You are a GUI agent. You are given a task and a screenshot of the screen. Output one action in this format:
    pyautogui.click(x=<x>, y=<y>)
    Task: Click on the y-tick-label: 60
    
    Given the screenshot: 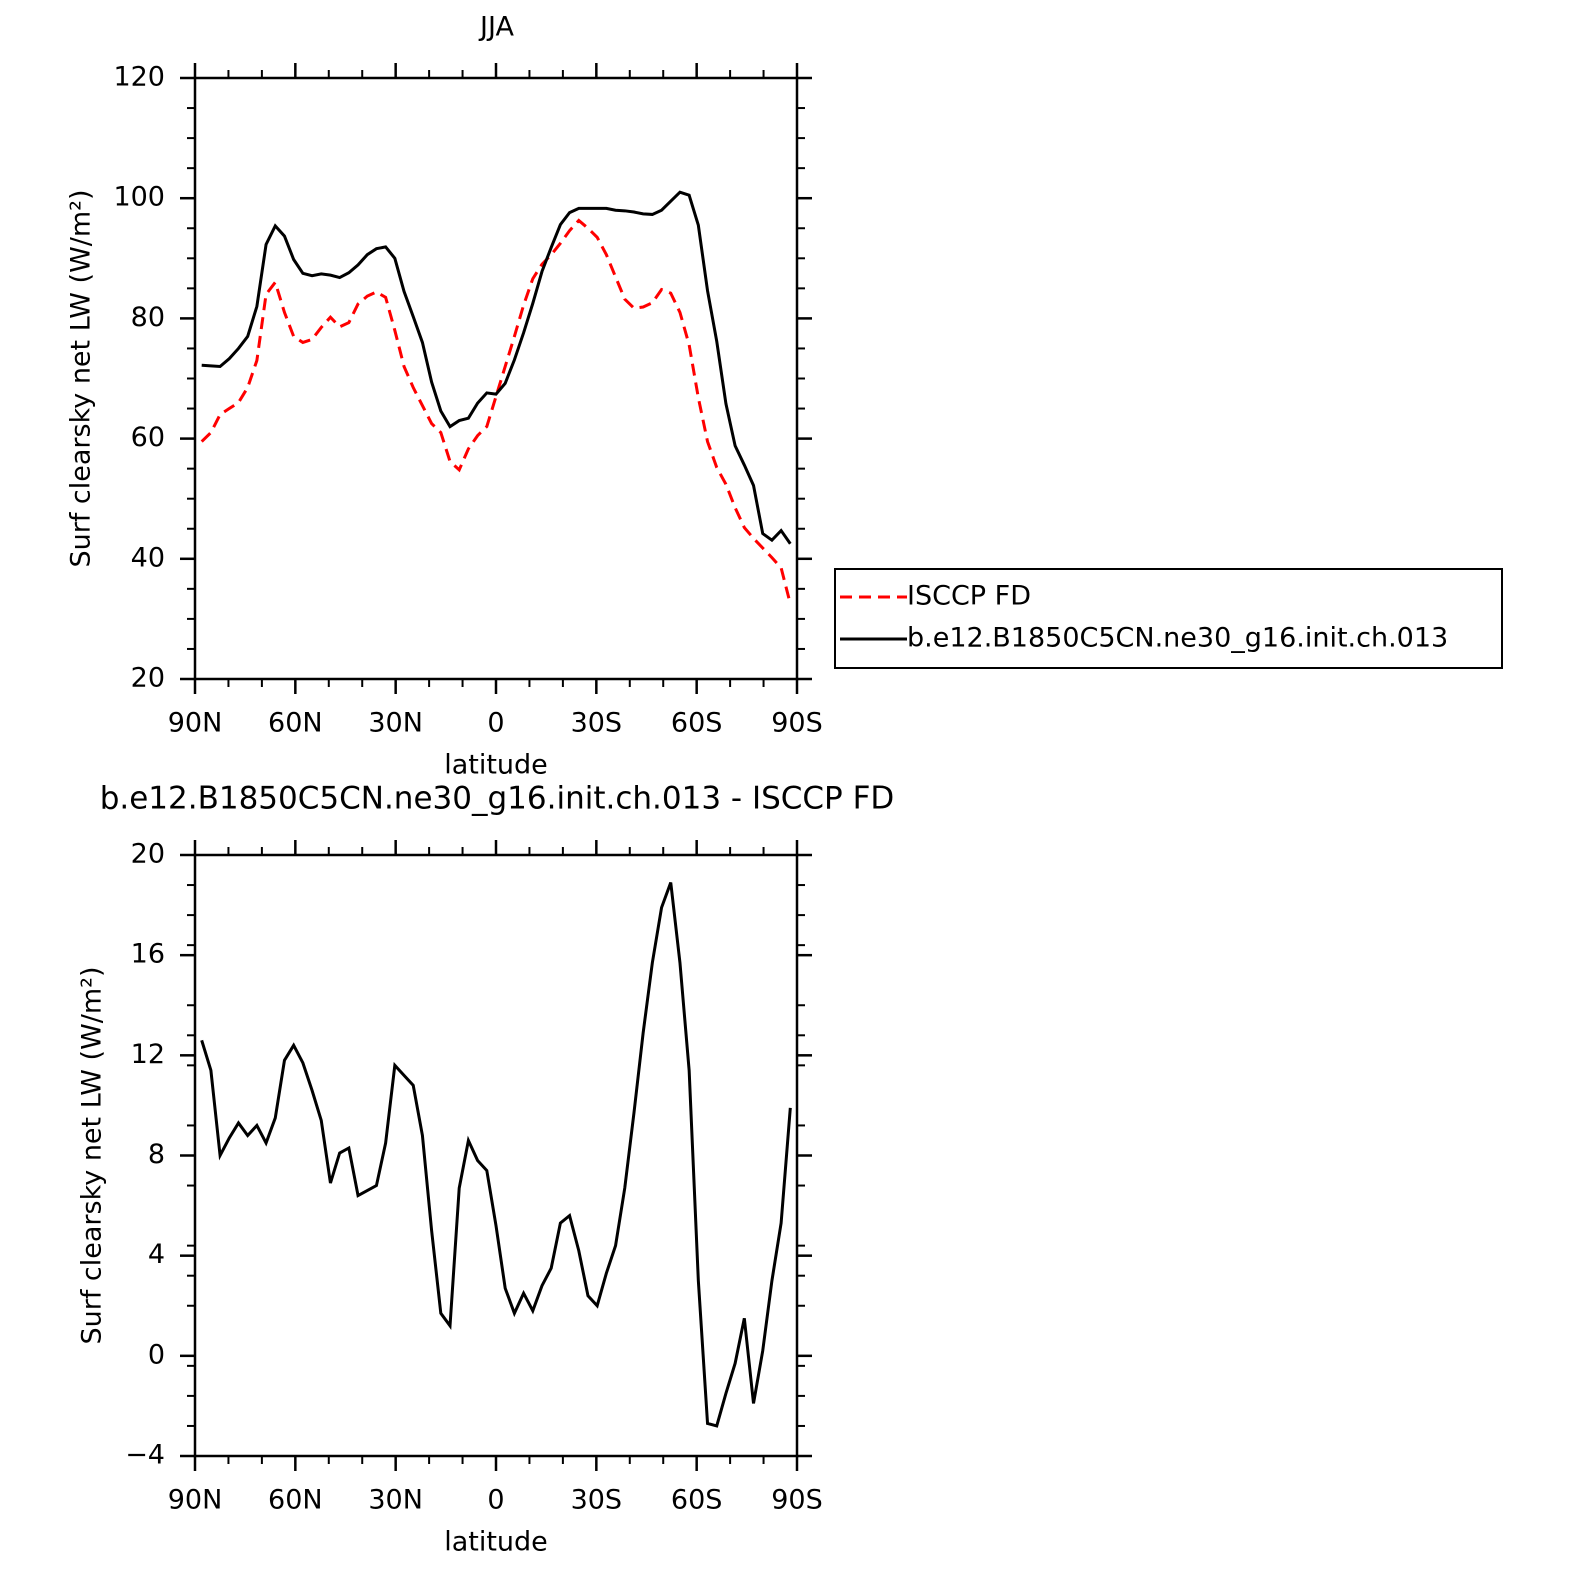 What is the action you would take?
    pyautogui.click(x=148, y=437)
    